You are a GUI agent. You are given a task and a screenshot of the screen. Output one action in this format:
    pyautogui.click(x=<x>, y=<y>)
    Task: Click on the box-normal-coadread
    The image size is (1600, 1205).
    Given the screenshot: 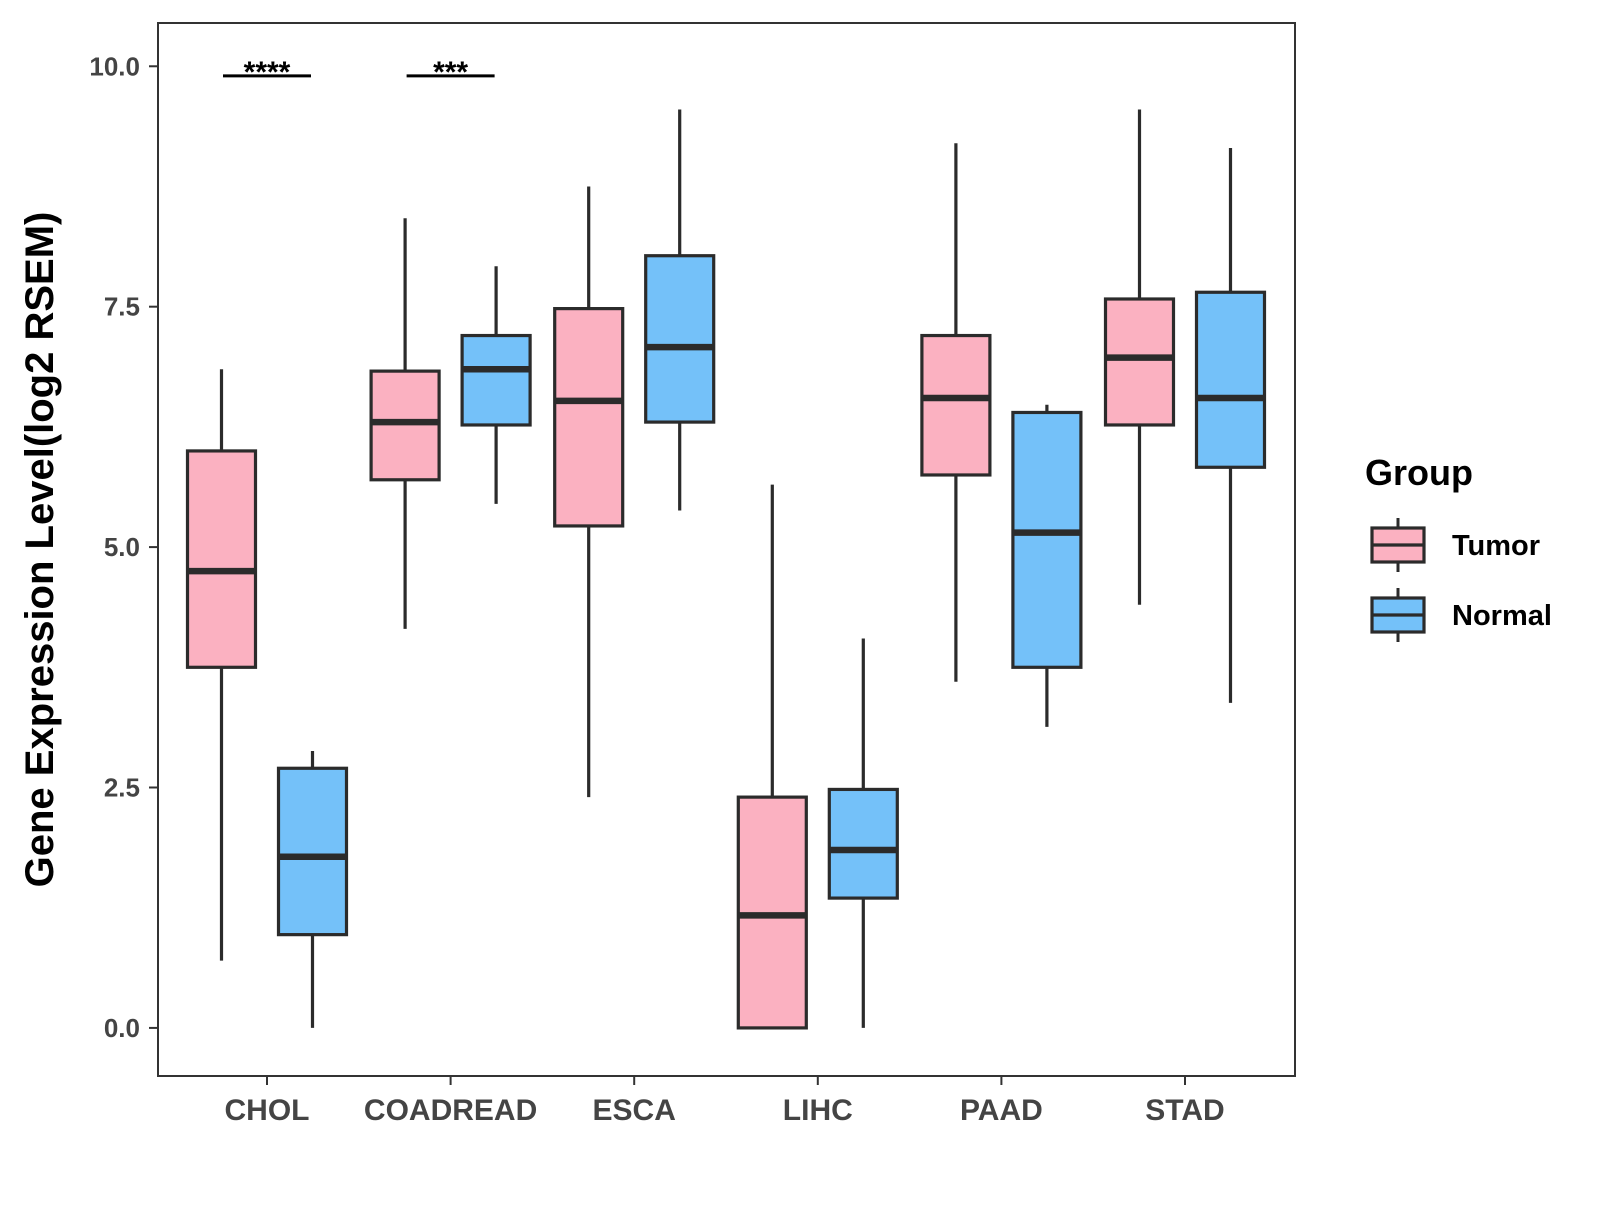 What is the action you would take?
    pyautogui.click(x=496, y=385)
    